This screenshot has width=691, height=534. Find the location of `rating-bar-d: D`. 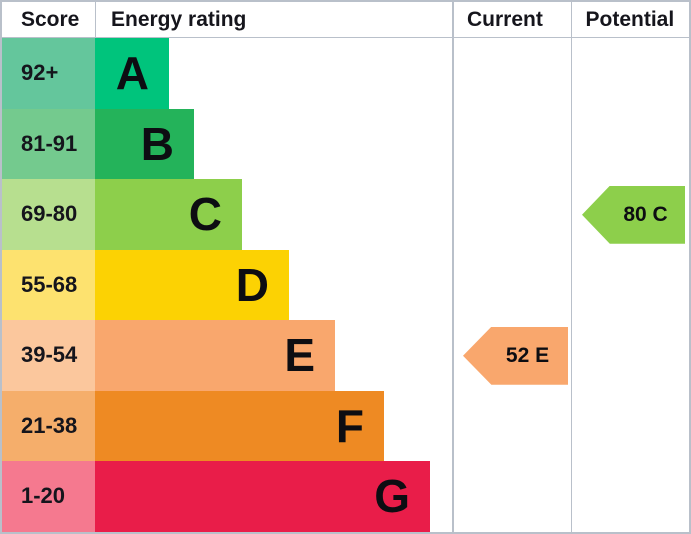

rating-bar-d: D is located at coordinates (192, 284).